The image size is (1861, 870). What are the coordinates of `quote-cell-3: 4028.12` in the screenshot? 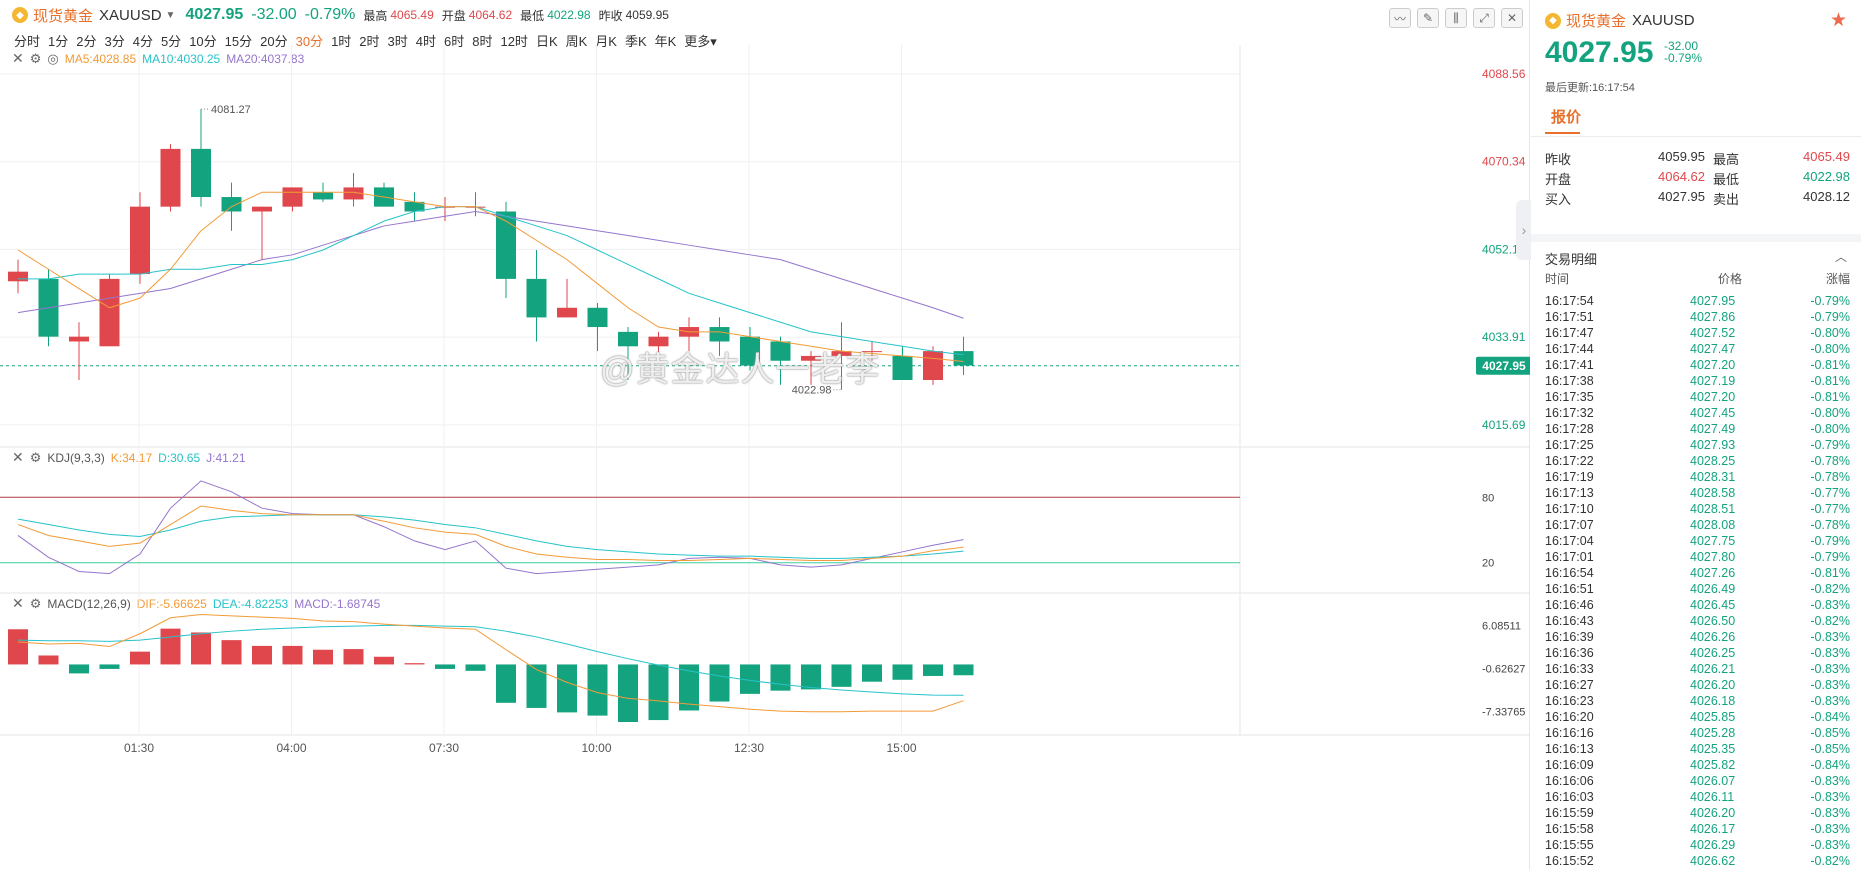 It's located at (1826, 196).